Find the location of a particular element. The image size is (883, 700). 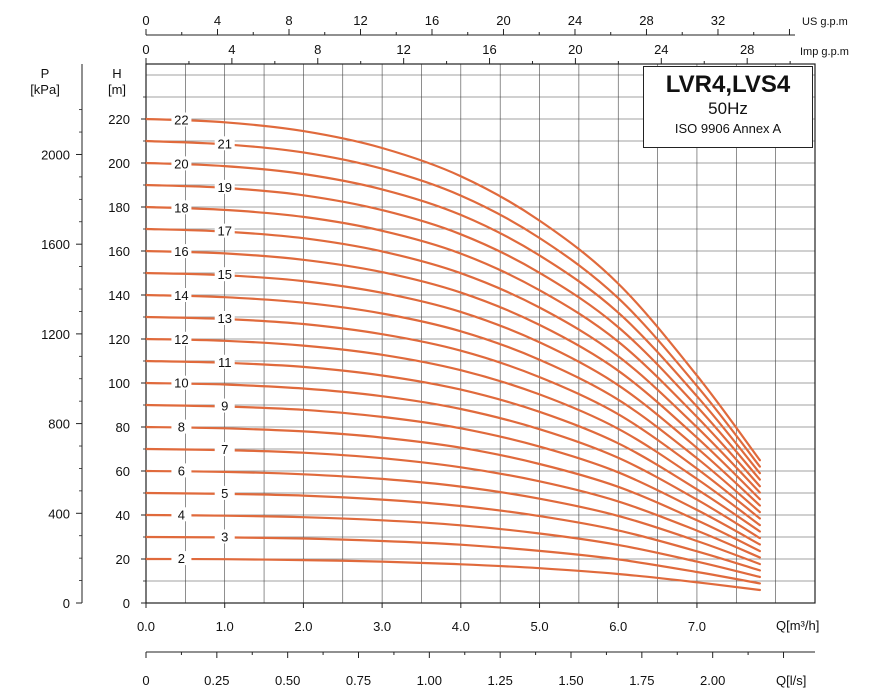

ls-tick-label: 2.00 is located at coordinates (712, 680).